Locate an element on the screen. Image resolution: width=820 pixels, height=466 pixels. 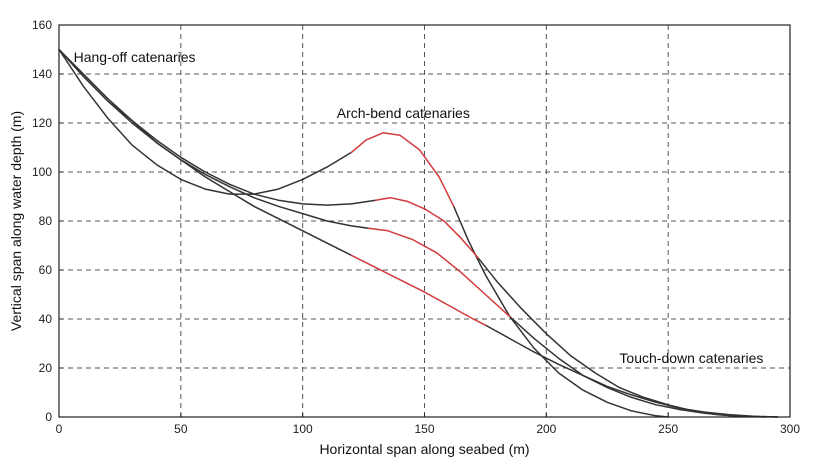
y-tick-label: 160 is located at coordinates (42, 25).